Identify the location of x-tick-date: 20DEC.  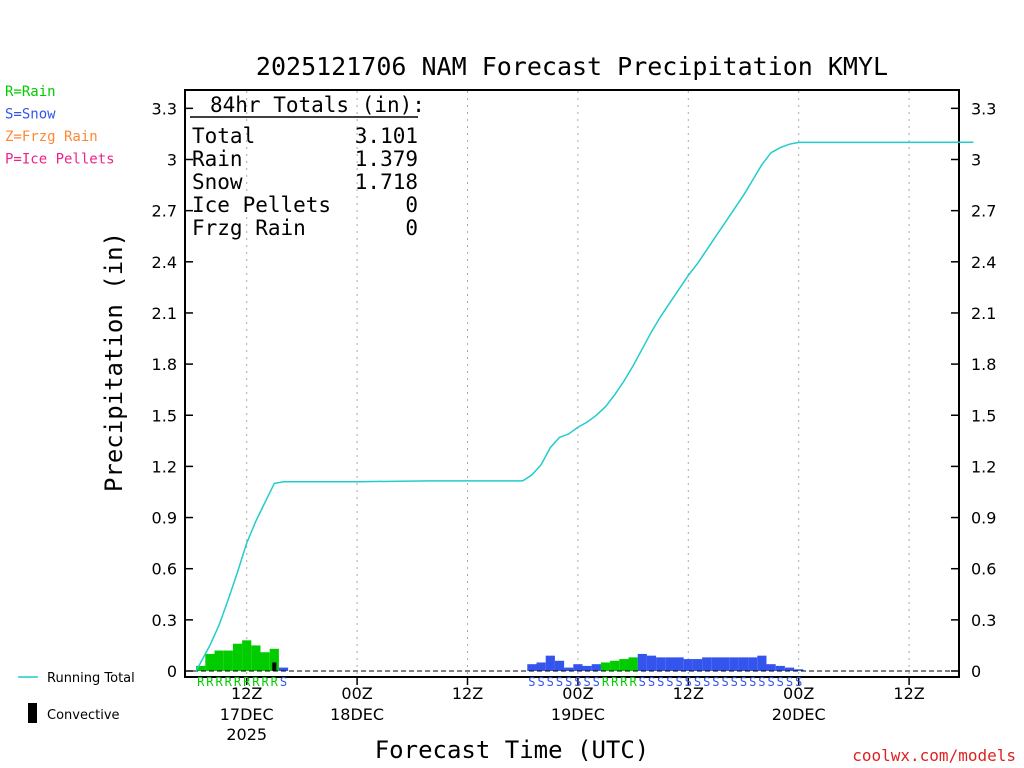
(799, 714).